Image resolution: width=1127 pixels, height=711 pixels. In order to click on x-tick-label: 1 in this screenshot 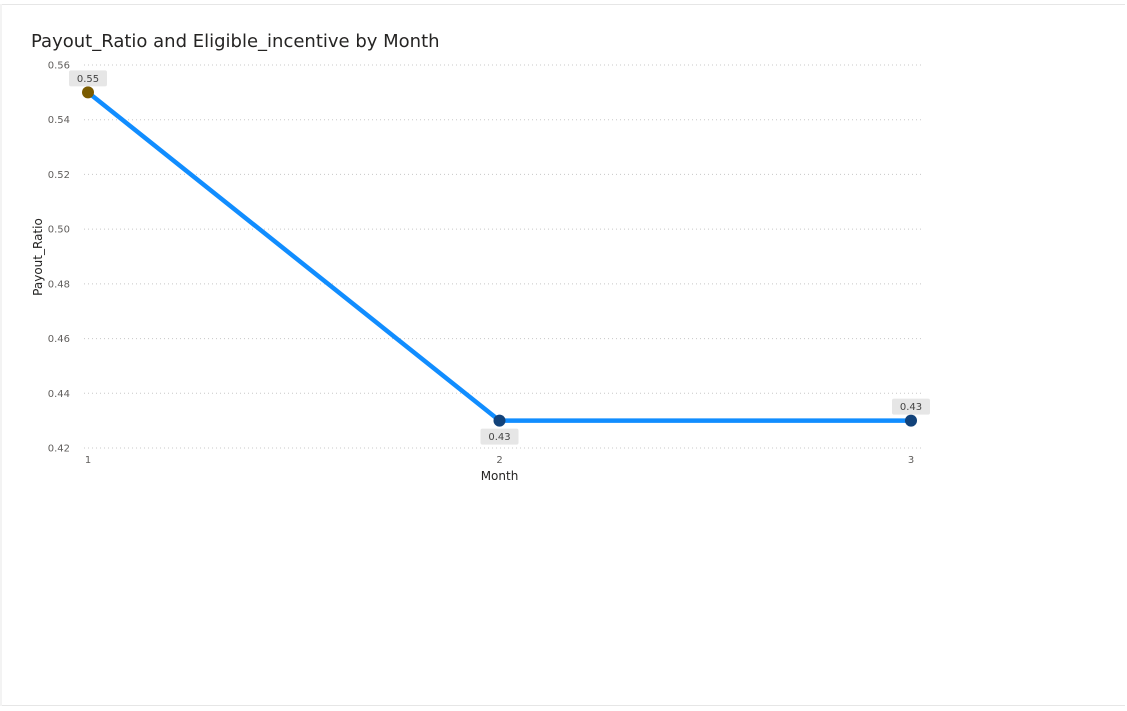, I will do `click(88, 460)`.